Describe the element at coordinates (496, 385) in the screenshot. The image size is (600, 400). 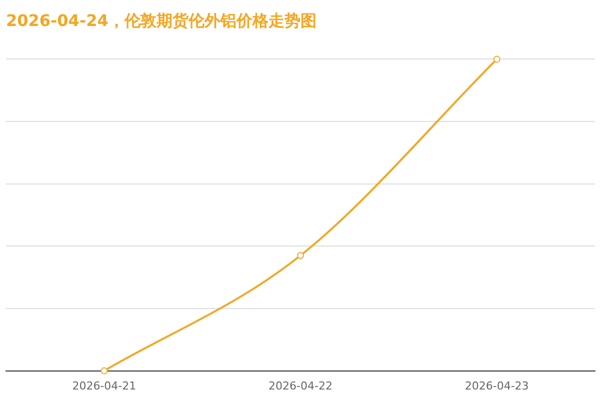
I see `x-tick-label: 2026-04-23` at that location.